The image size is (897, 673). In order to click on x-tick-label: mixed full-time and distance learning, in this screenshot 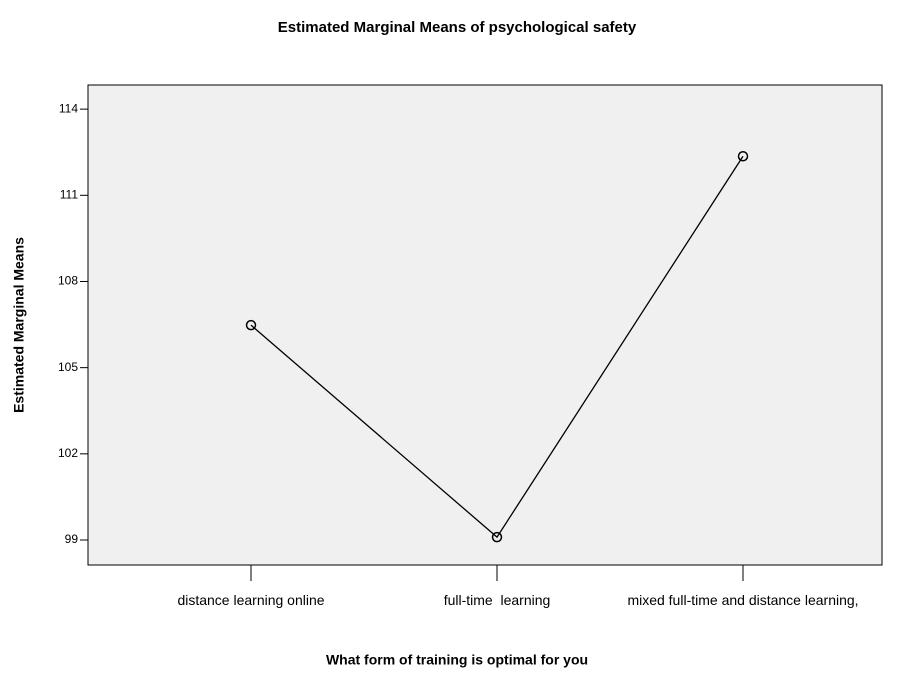, I will do `click(743, 600)`.